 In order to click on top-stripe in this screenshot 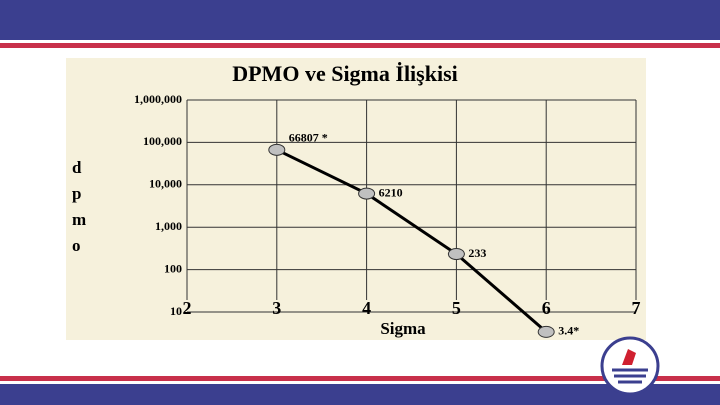, I will do `click(360, 45)`.